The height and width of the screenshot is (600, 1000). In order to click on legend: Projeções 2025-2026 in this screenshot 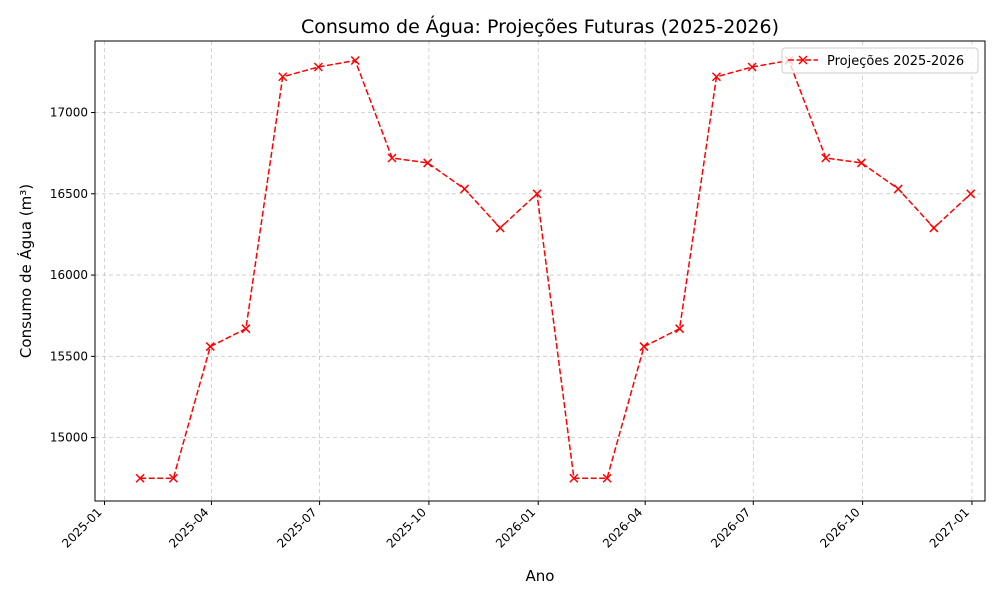, I will do `click(880, 60)`.